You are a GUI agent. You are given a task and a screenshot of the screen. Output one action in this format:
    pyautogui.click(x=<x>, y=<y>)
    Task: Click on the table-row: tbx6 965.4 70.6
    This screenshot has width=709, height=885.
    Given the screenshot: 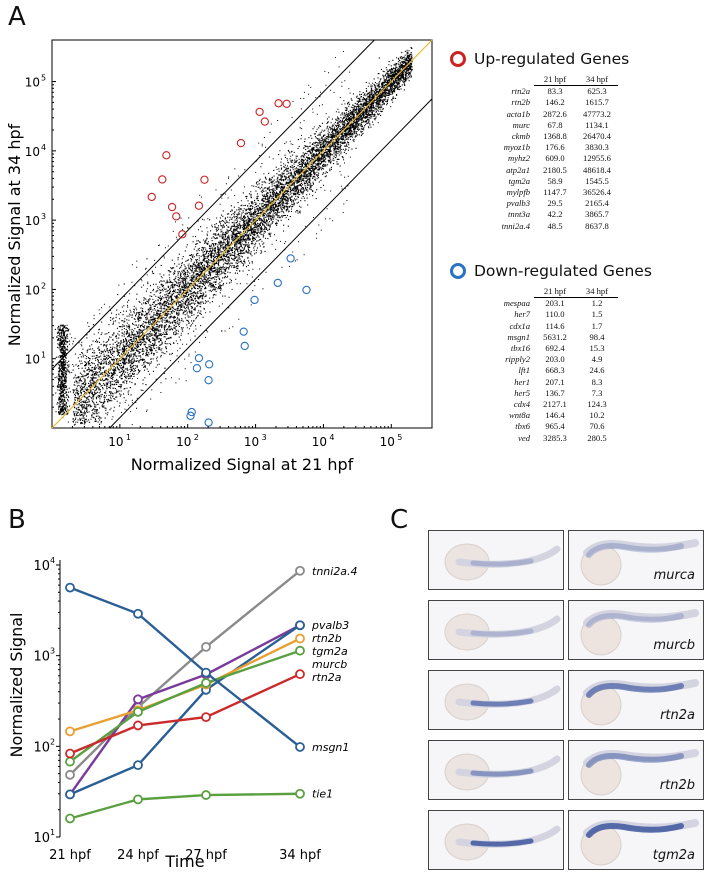 What is the action you would take?
    pyautogui.click(x=544, y=426)
    